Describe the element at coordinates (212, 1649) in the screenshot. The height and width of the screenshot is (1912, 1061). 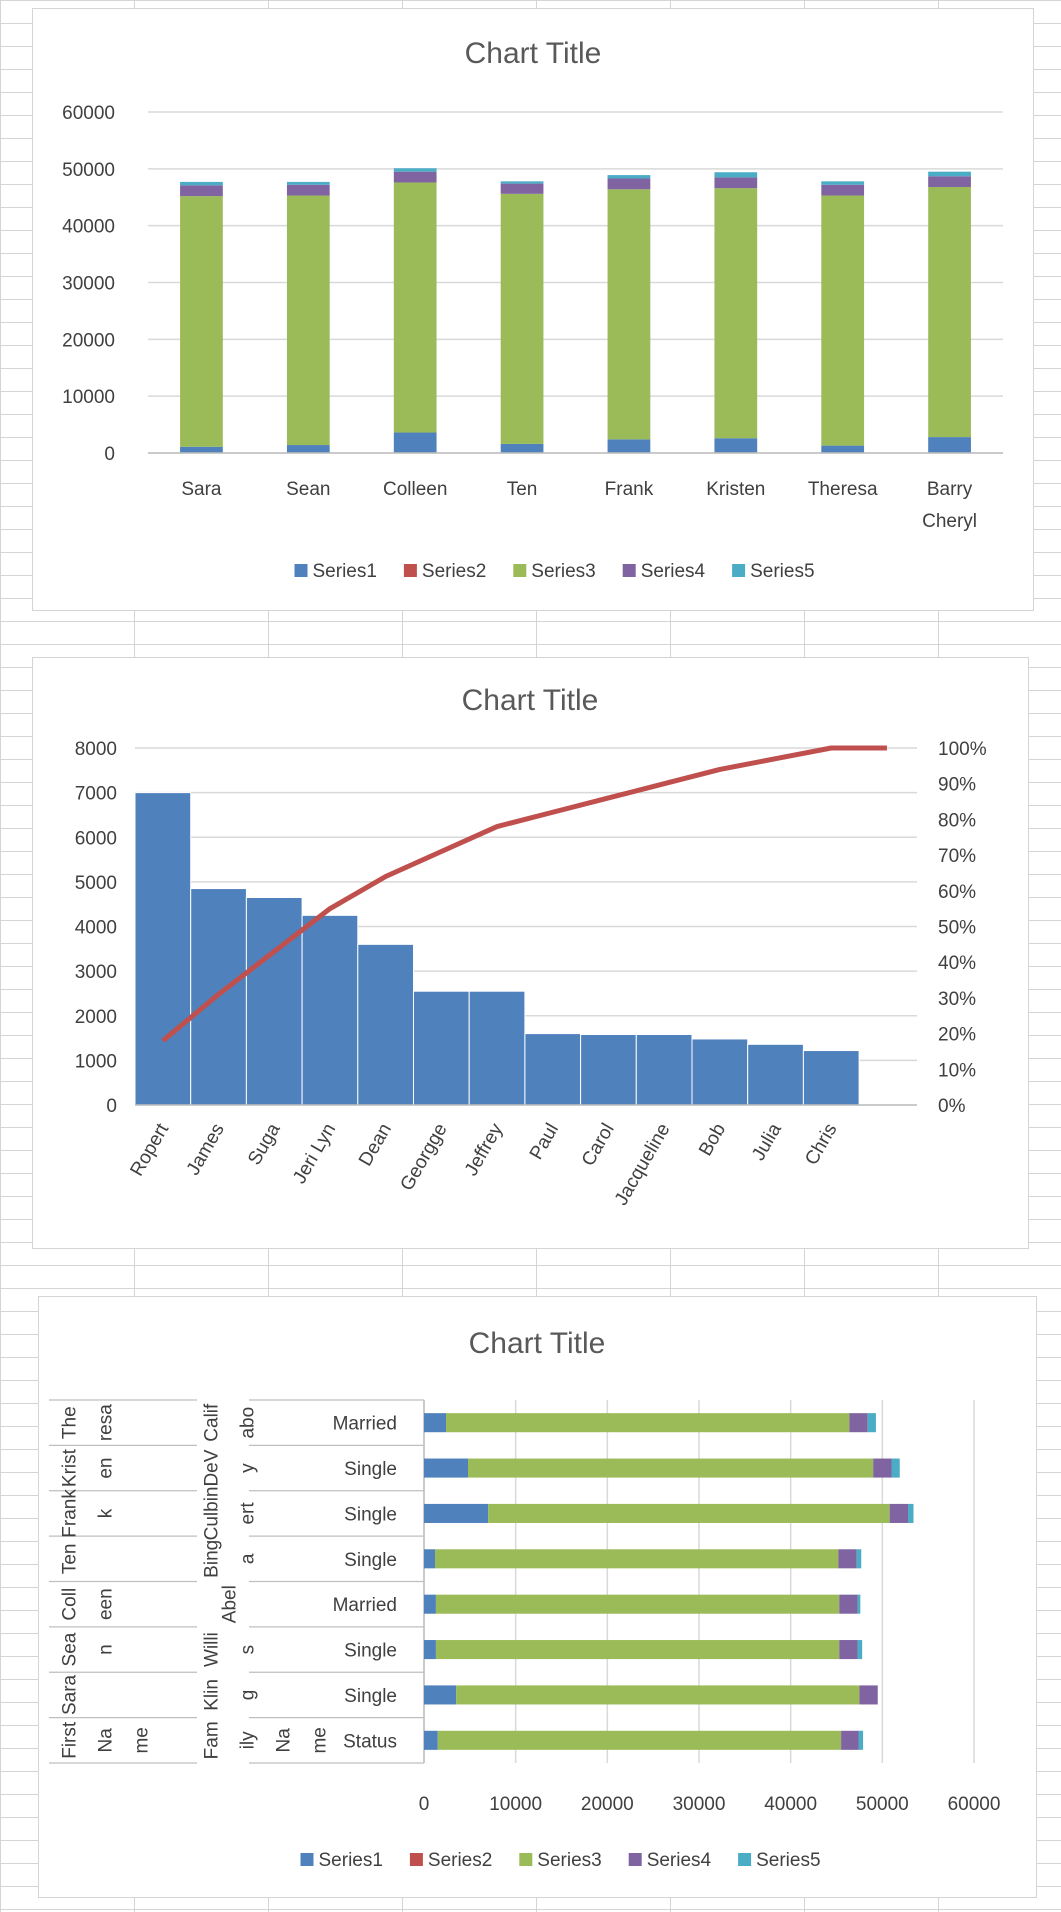
I see `category-family-name-label: Willi` at that location.